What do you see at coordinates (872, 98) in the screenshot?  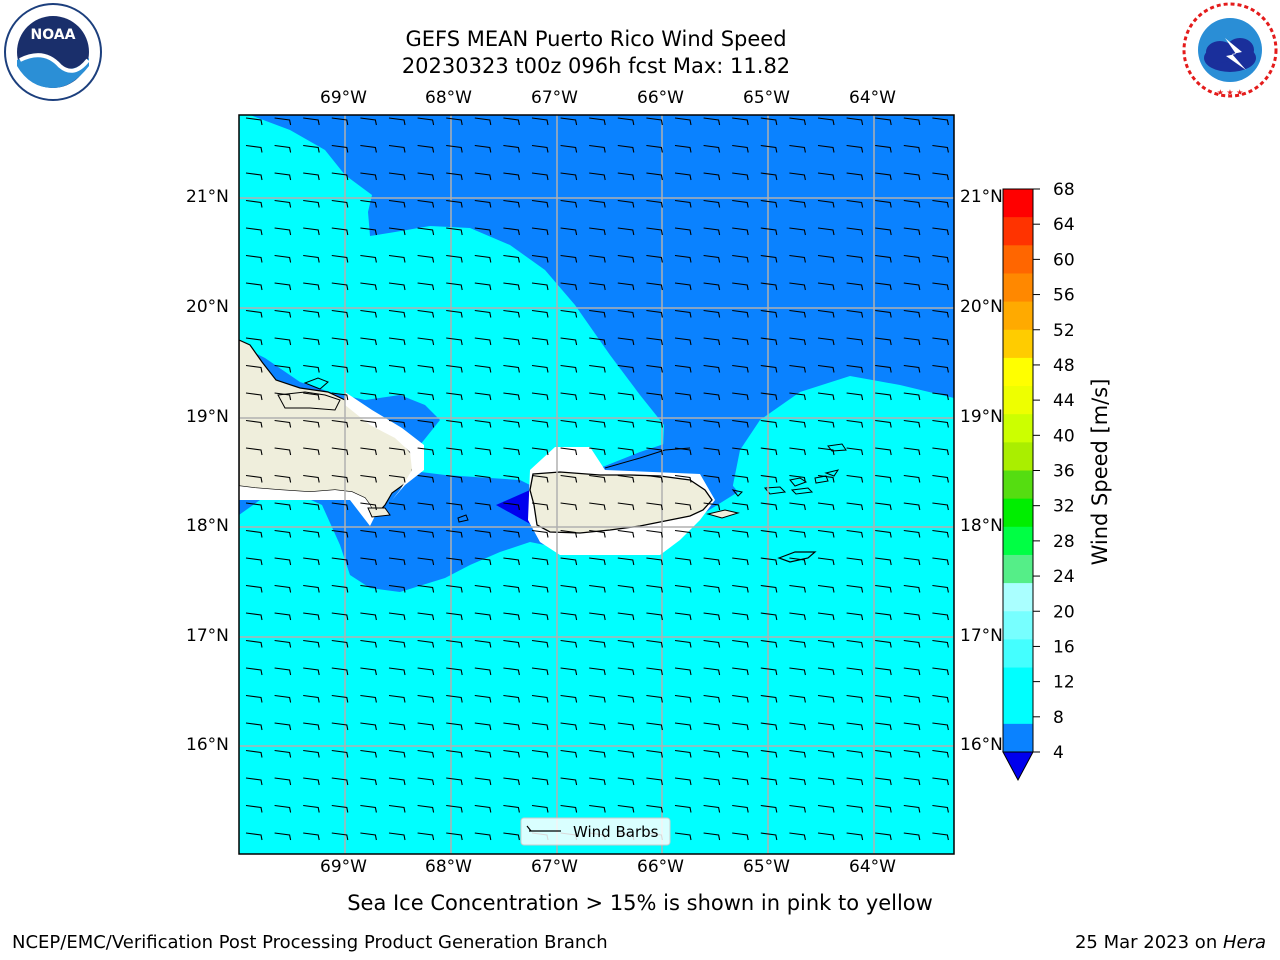 I see `lon-label-top-64w: 64°W` at bounding box center [872, 98].